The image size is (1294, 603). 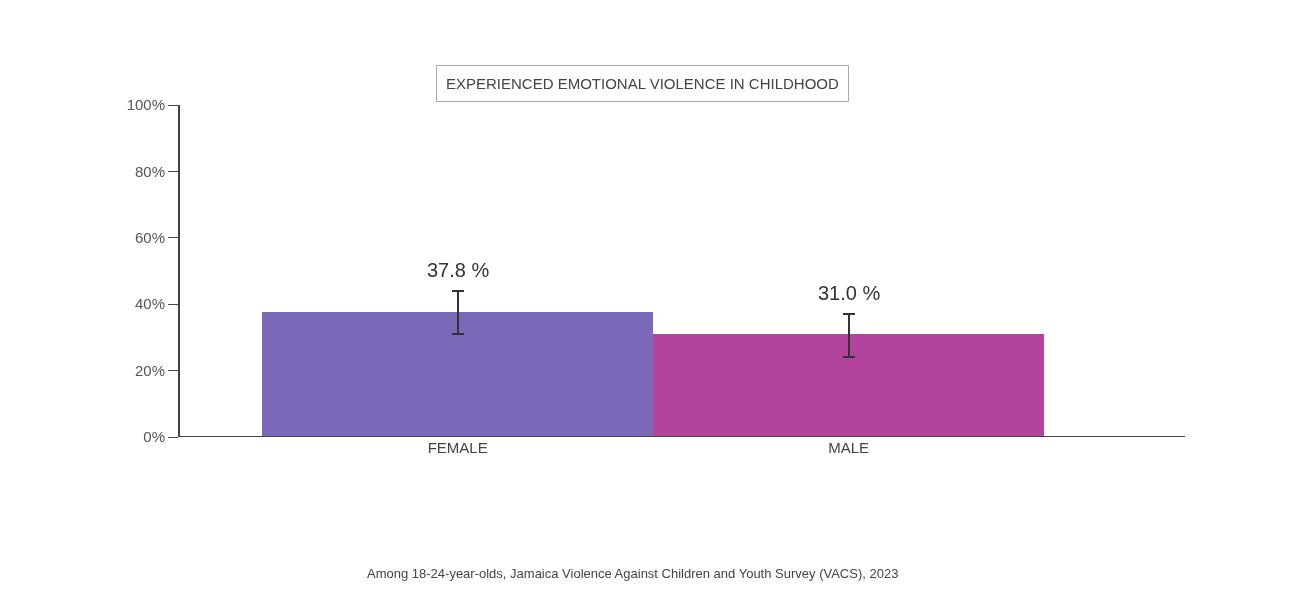 What do you see at coordinates (849, 293) in the screenshot?
I see `data-label: 31.0 %` at bounding box center [849, 293].